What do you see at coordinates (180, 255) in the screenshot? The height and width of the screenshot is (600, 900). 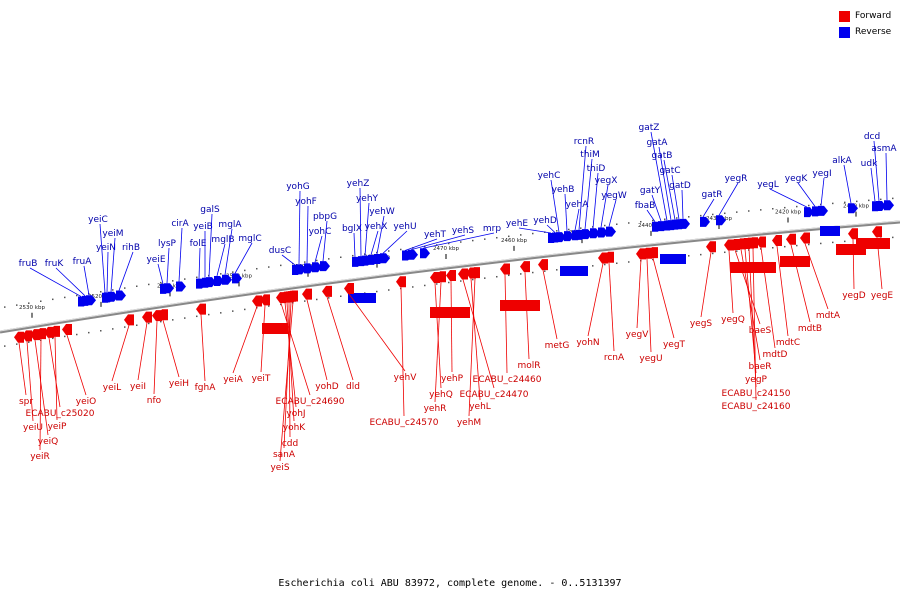 I see `gene-cira: cirA` at bounding box center [180, 255].